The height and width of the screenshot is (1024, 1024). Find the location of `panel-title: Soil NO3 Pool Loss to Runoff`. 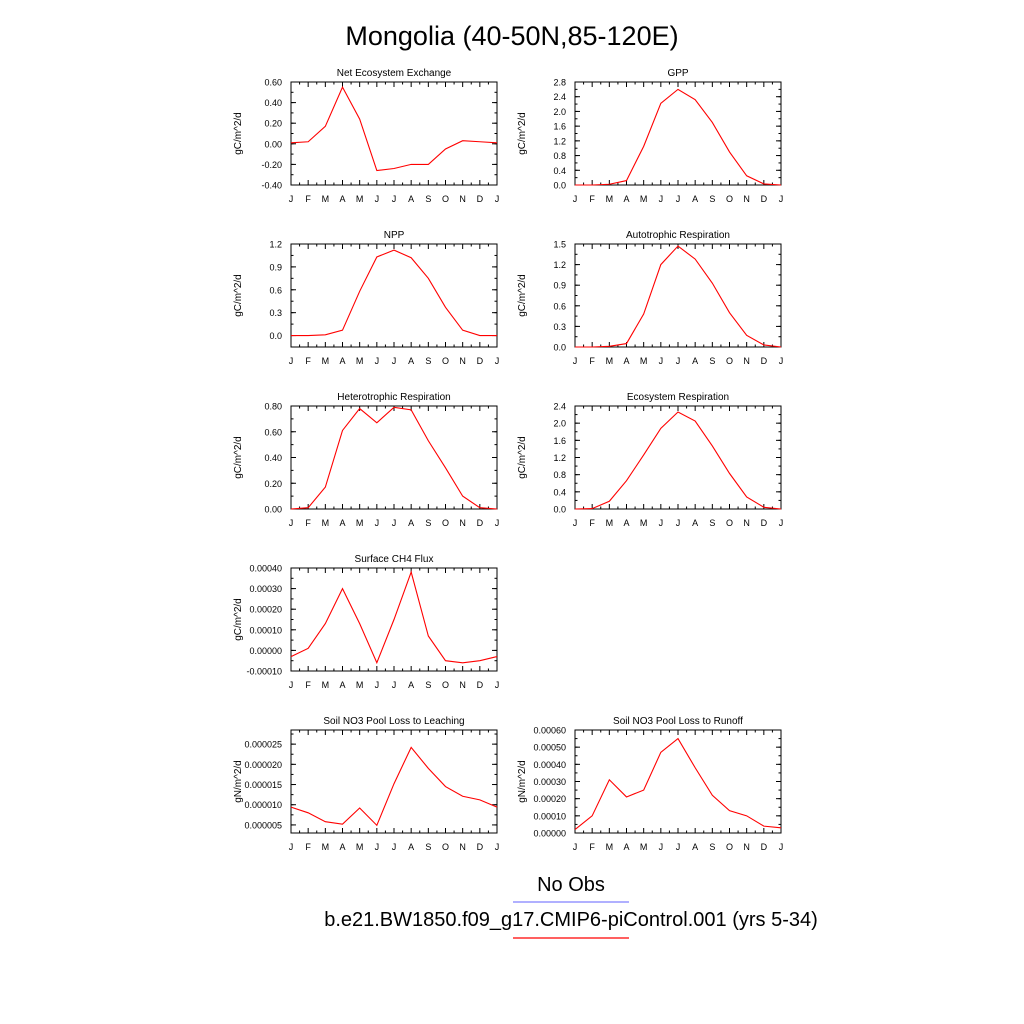

panel-title: Soil NO3 Pool Loss to Runoff is located at coordinates (678, 721).